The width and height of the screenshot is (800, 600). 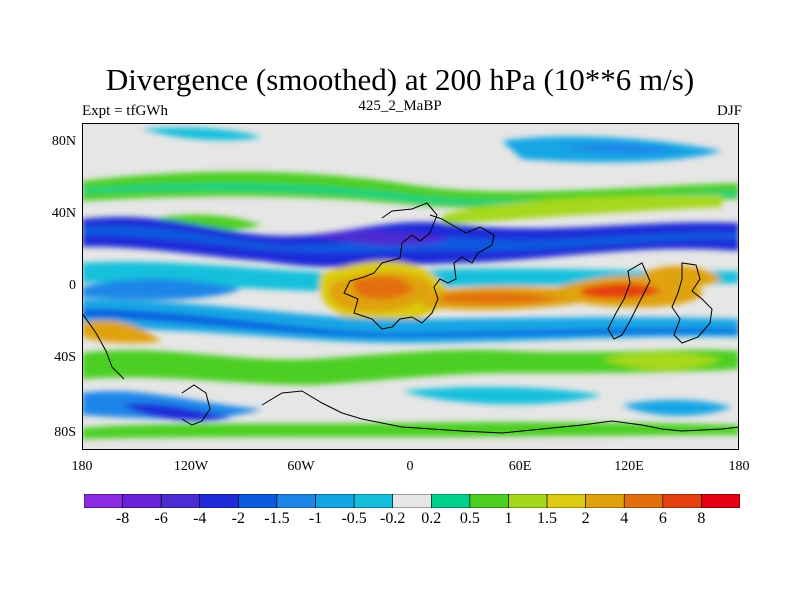 I want to click on lon-label: 120E, so click(x=629, y=466).